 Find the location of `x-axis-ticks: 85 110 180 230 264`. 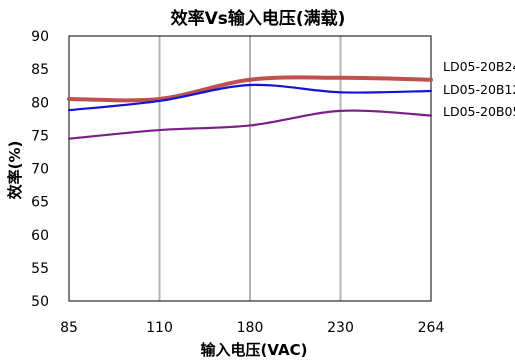

x-axis-ticks: 85 110 180 230 264 is located at coordinates (252, 328).